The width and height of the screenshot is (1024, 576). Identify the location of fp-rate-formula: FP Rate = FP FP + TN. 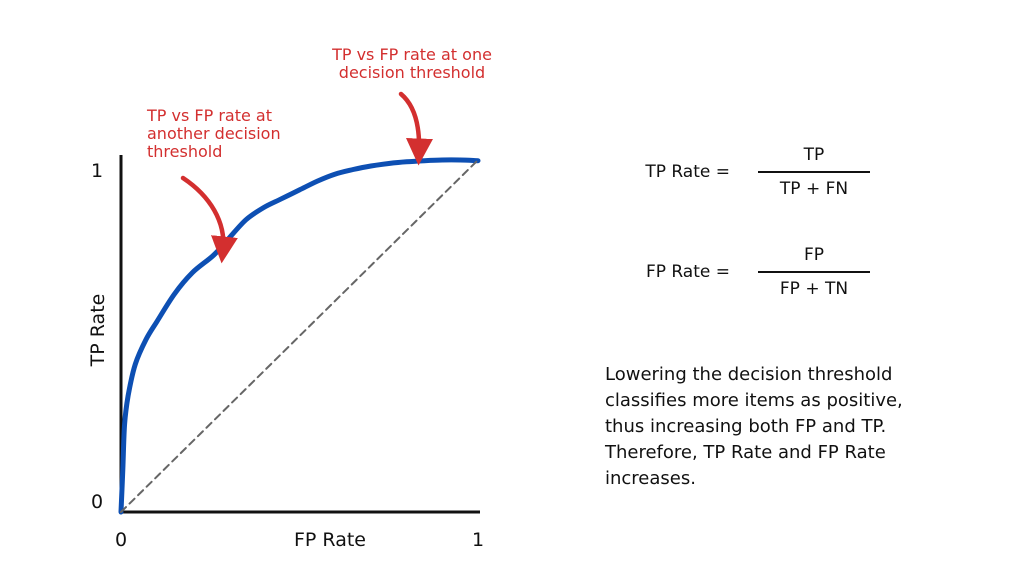
(740, 272).